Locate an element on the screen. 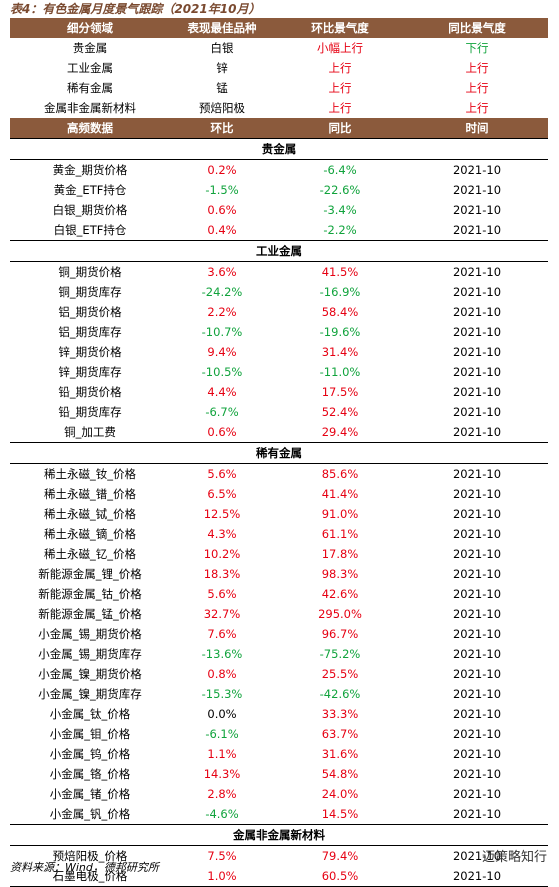 Image resolution: width=559 pixels, height=887 pixels. summary-row: 稀有金属 锰 上行 上行 is located at coordinates (279, 88).